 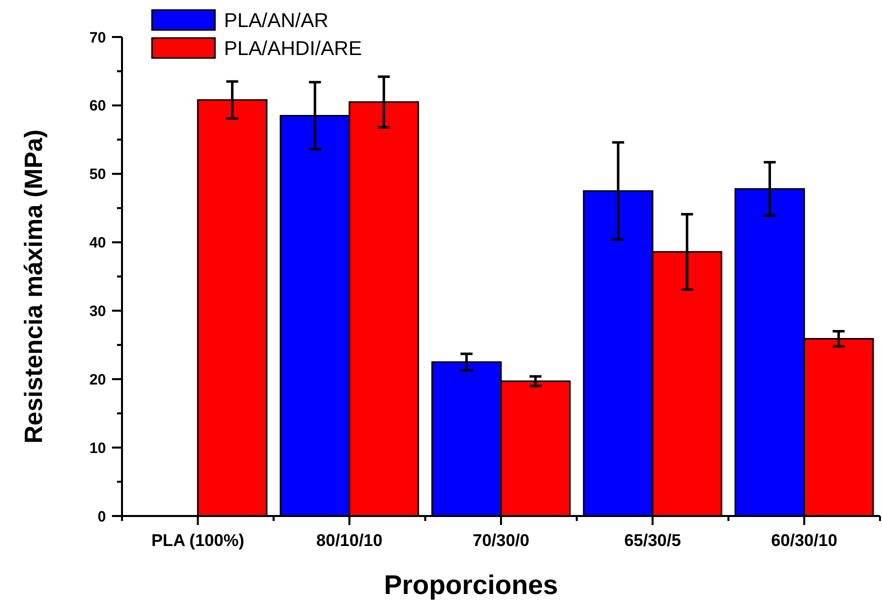 I want to click on x-tick-label: 80/10/10, so click(x=349, y=540).